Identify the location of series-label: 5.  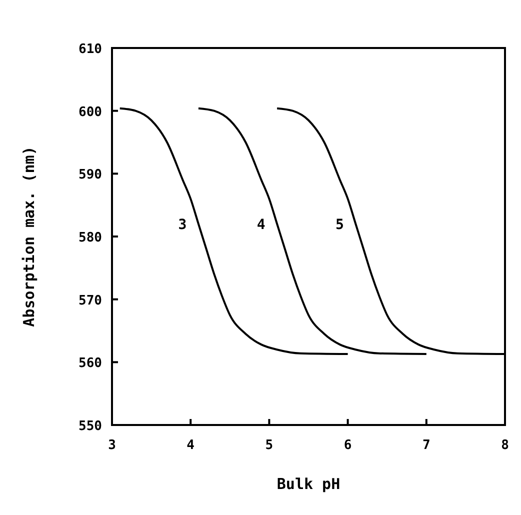
(339, 224).